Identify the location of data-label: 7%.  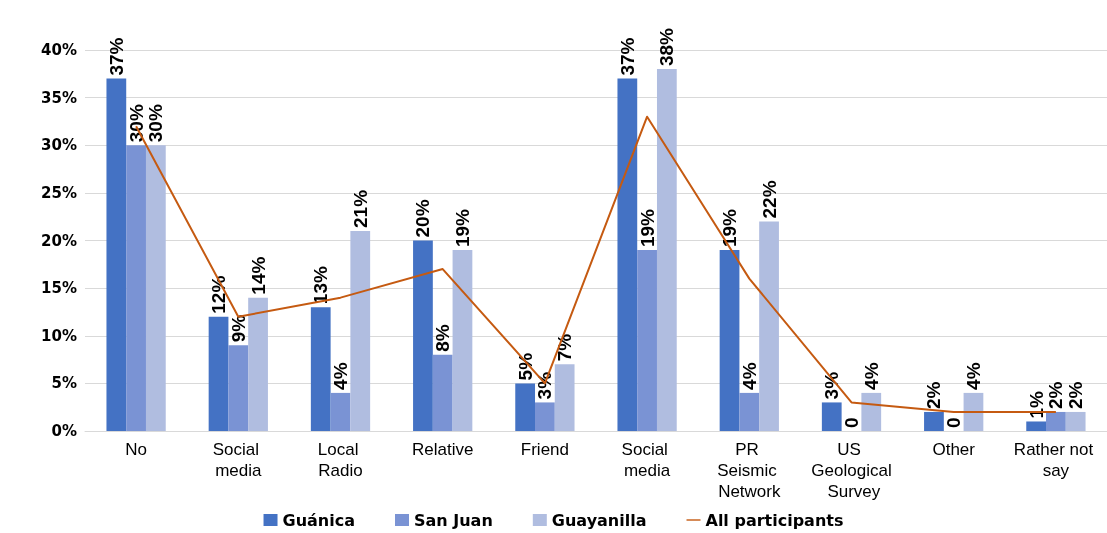
(565, 347).